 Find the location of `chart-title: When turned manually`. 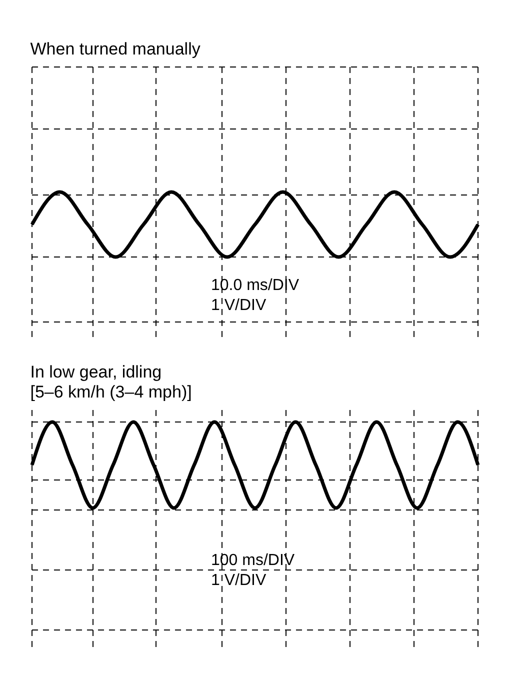

chart-title: When turned manually is located at coordinates (115, 49).